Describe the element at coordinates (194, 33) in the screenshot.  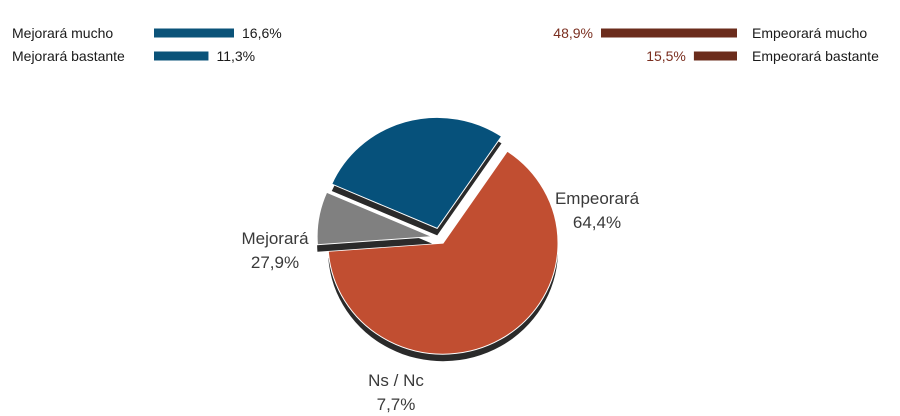
I see `bar-mejorara-mucho` at that location.